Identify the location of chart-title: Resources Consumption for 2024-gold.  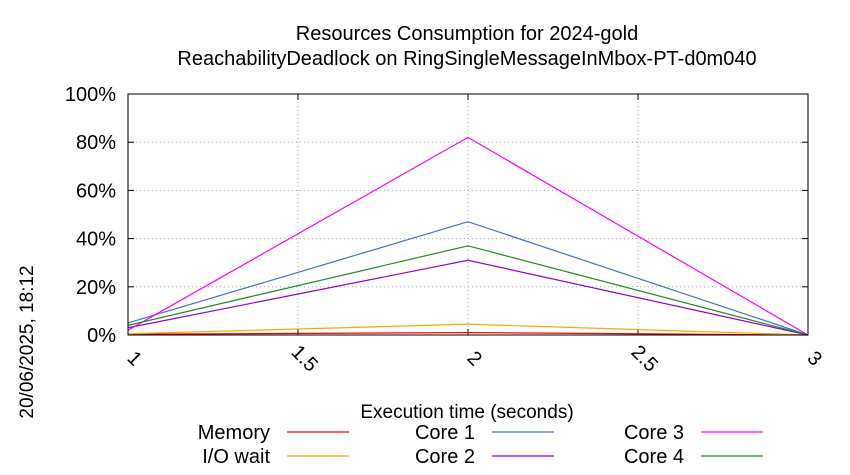
(467, 34).